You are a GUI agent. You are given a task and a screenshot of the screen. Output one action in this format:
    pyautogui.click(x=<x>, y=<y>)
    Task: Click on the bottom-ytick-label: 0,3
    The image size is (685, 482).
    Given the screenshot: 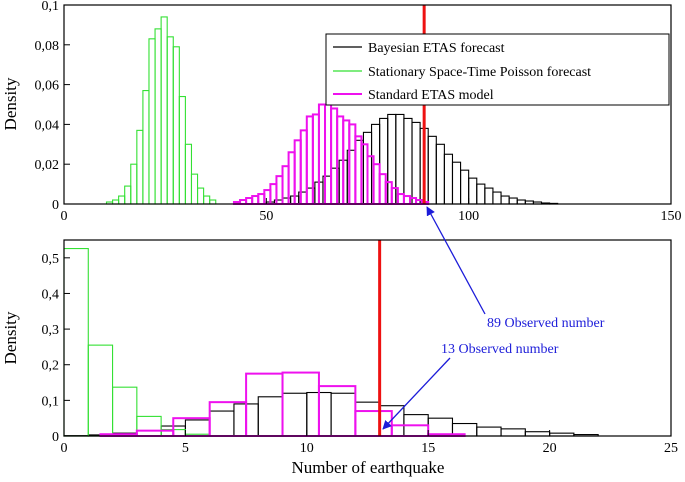 What is the action you would take?
    pyautogui.click(x=51, y=330)
    